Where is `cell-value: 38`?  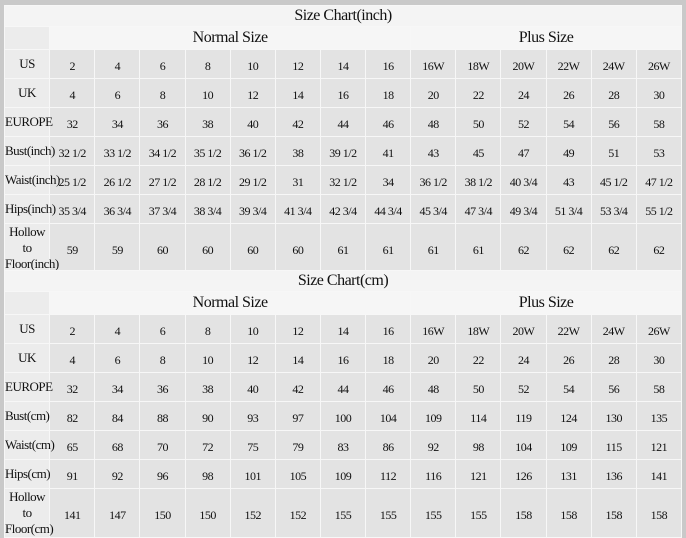
cell-value: 38 is located at coordinates (208, 388).